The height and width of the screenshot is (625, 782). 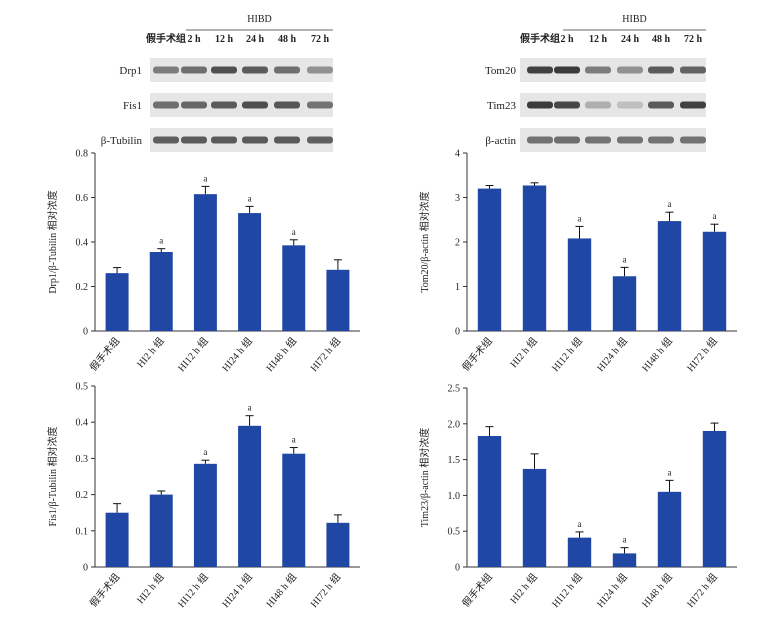 I want to click on blot-row-label: Tom20, so click(x=501, y=71).